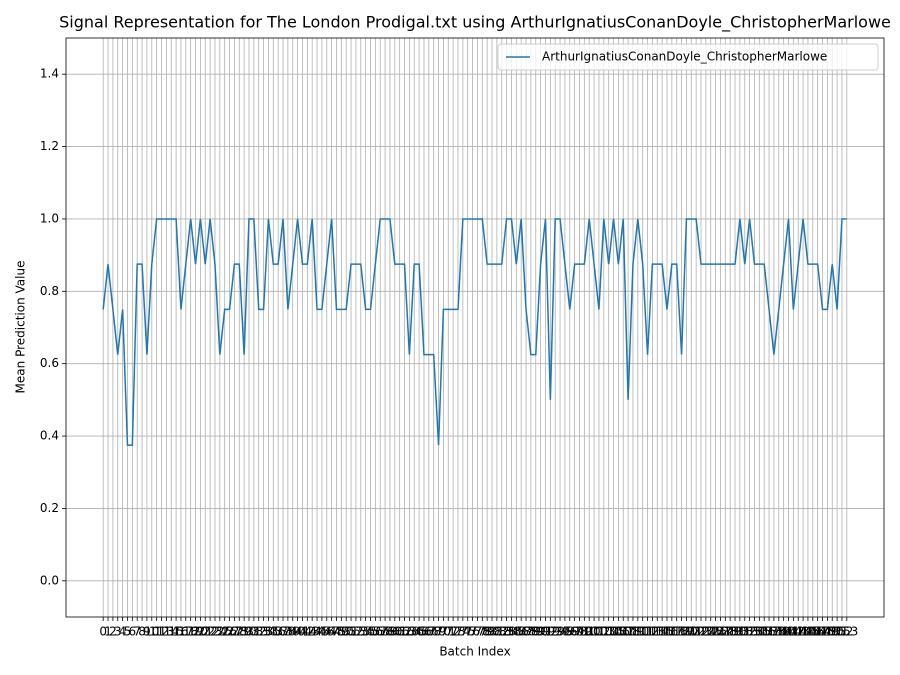  I want to click on x-tick-label: 88, so click(530, 632).